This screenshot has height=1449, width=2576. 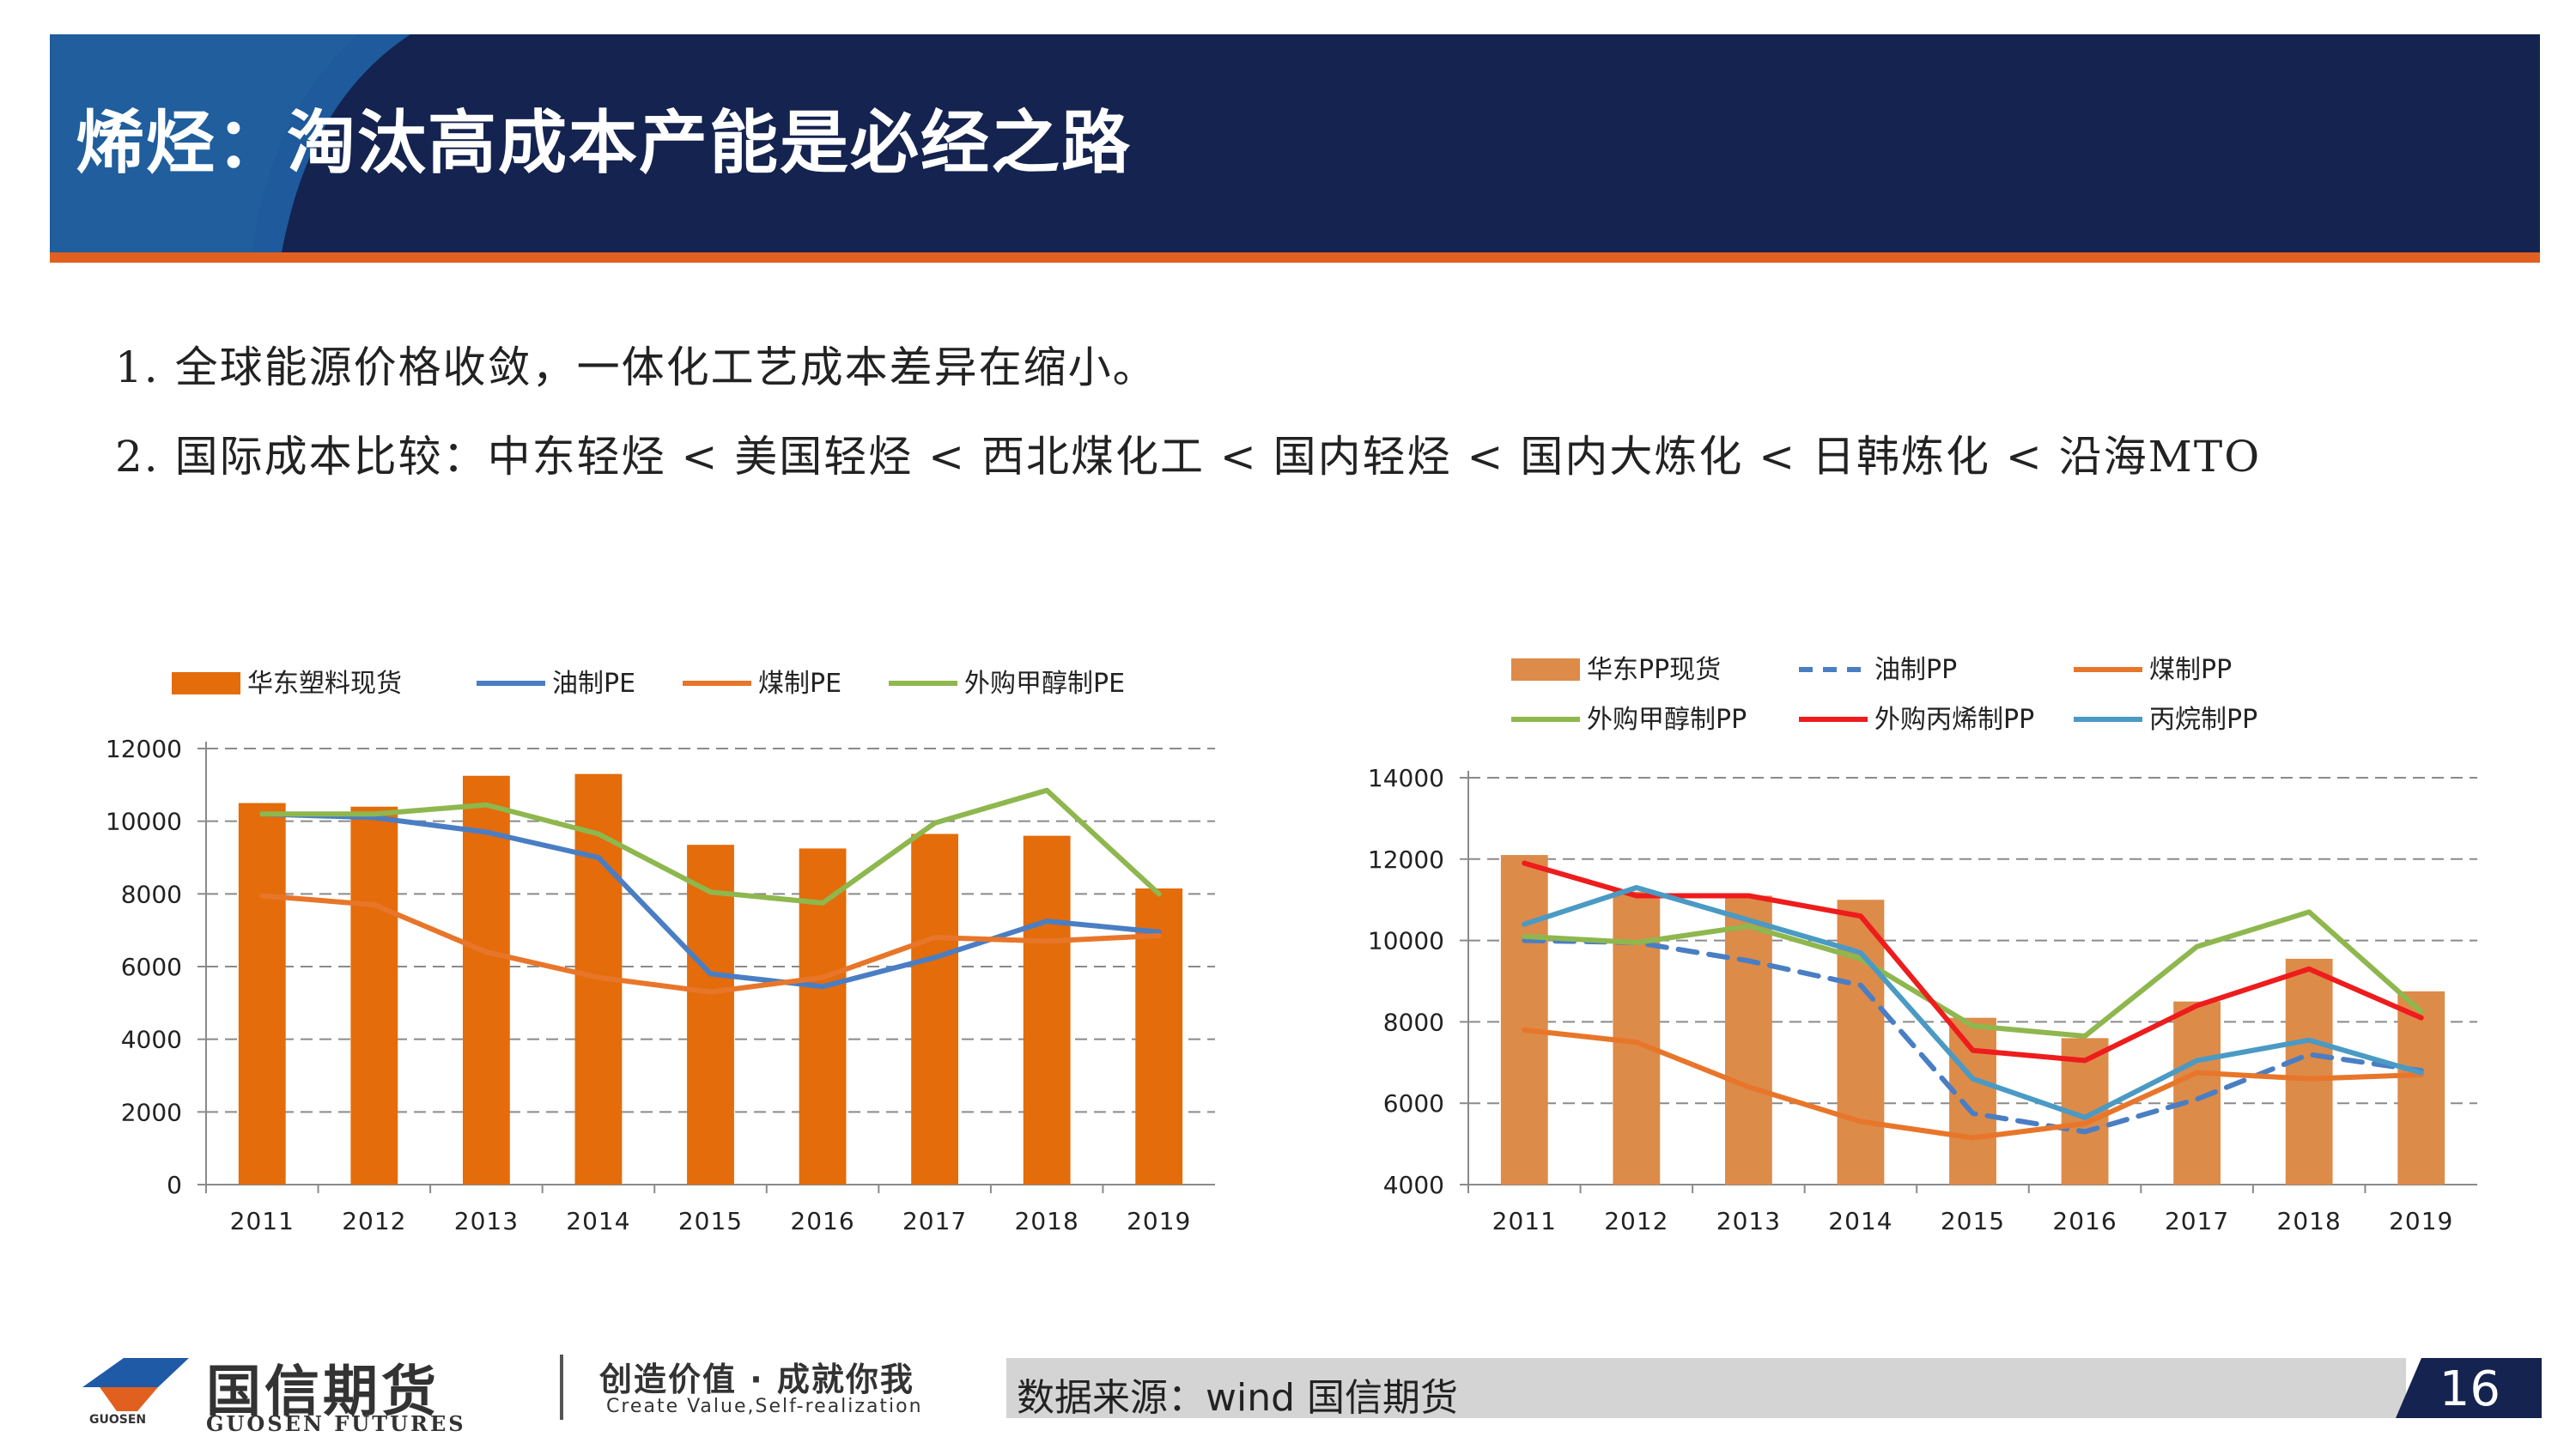 What do you see at coordinates (1295, 257) in the screenshot?
I see `title-underline` at bounding box center [1295, 257].